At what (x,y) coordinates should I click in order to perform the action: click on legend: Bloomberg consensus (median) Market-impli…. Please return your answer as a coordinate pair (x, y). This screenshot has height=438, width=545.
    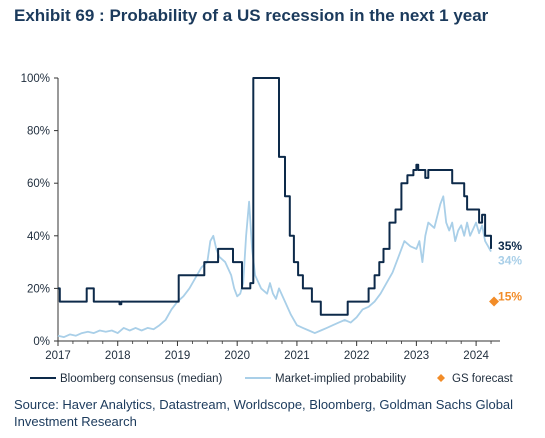
    Looking at the image, I should click on (272, 379).